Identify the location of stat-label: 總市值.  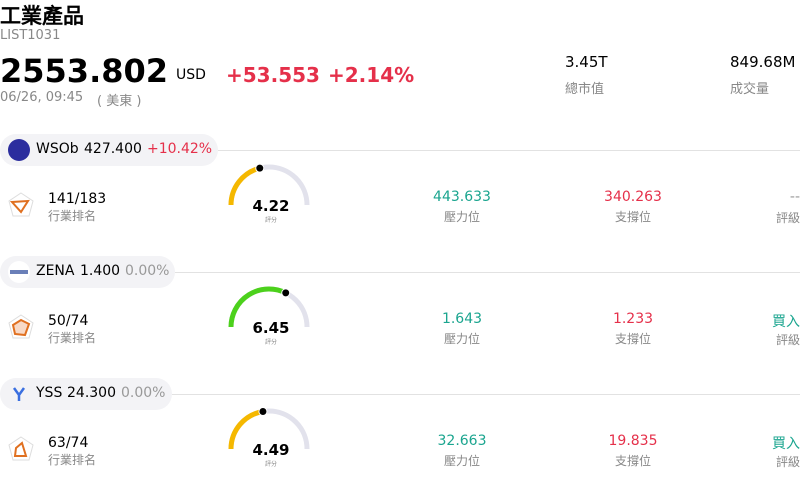
(585, 89).